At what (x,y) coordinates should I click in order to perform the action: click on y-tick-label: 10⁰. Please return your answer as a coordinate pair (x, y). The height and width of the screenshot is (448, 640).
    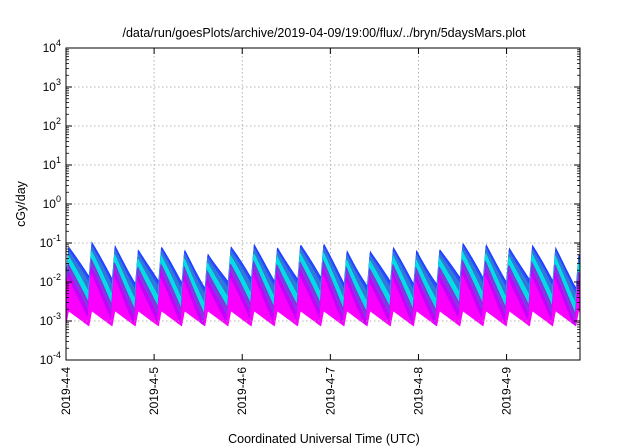
    Looking at the image, I should click on (52, 202).